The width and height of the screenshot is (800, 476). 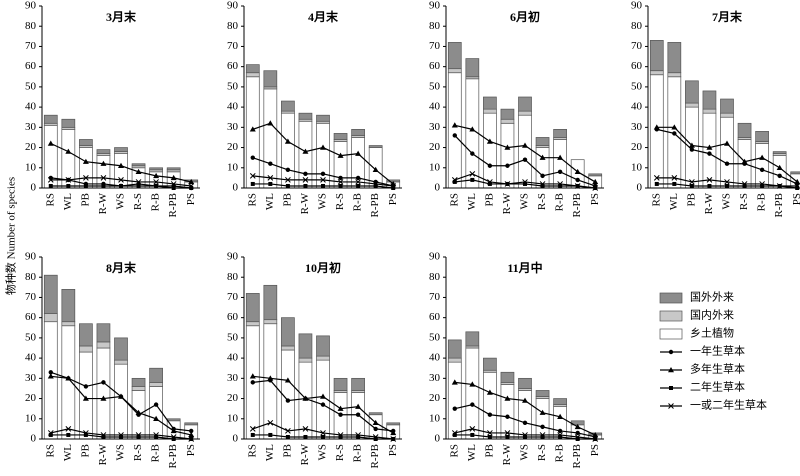 I want to click on legend-label: 国内外来, so click(x=712, y=315).